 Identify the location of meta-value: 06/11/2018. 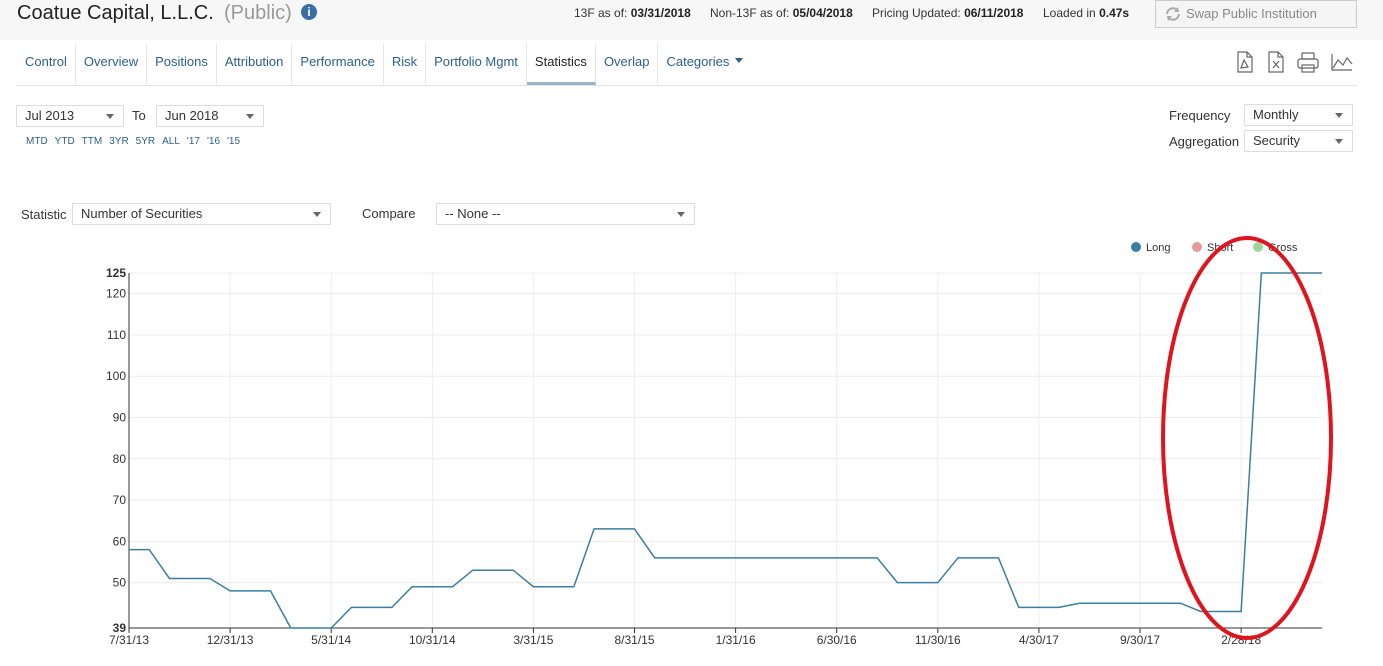
(994, 13).